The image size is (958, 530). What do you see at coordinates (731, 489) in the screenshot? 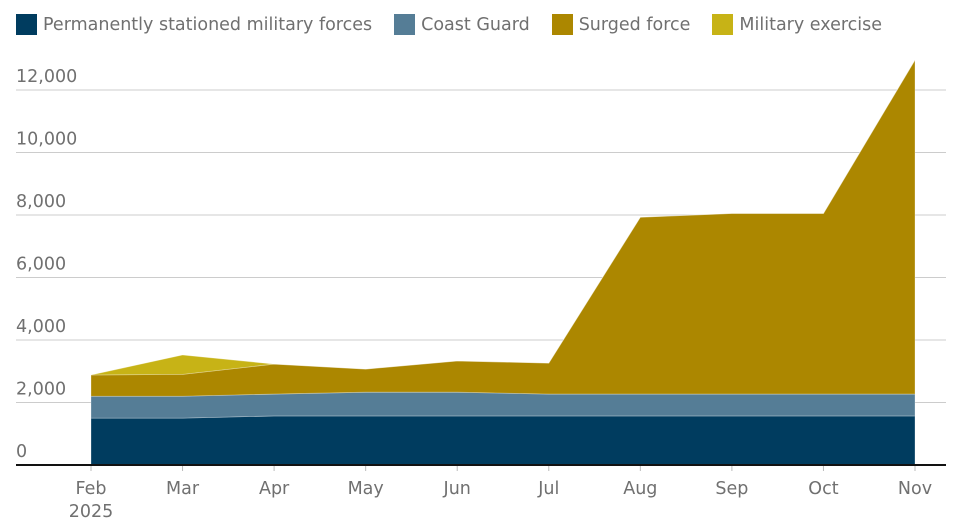
I see `x-tick-label: Sep` at bounding box center [731, 489].